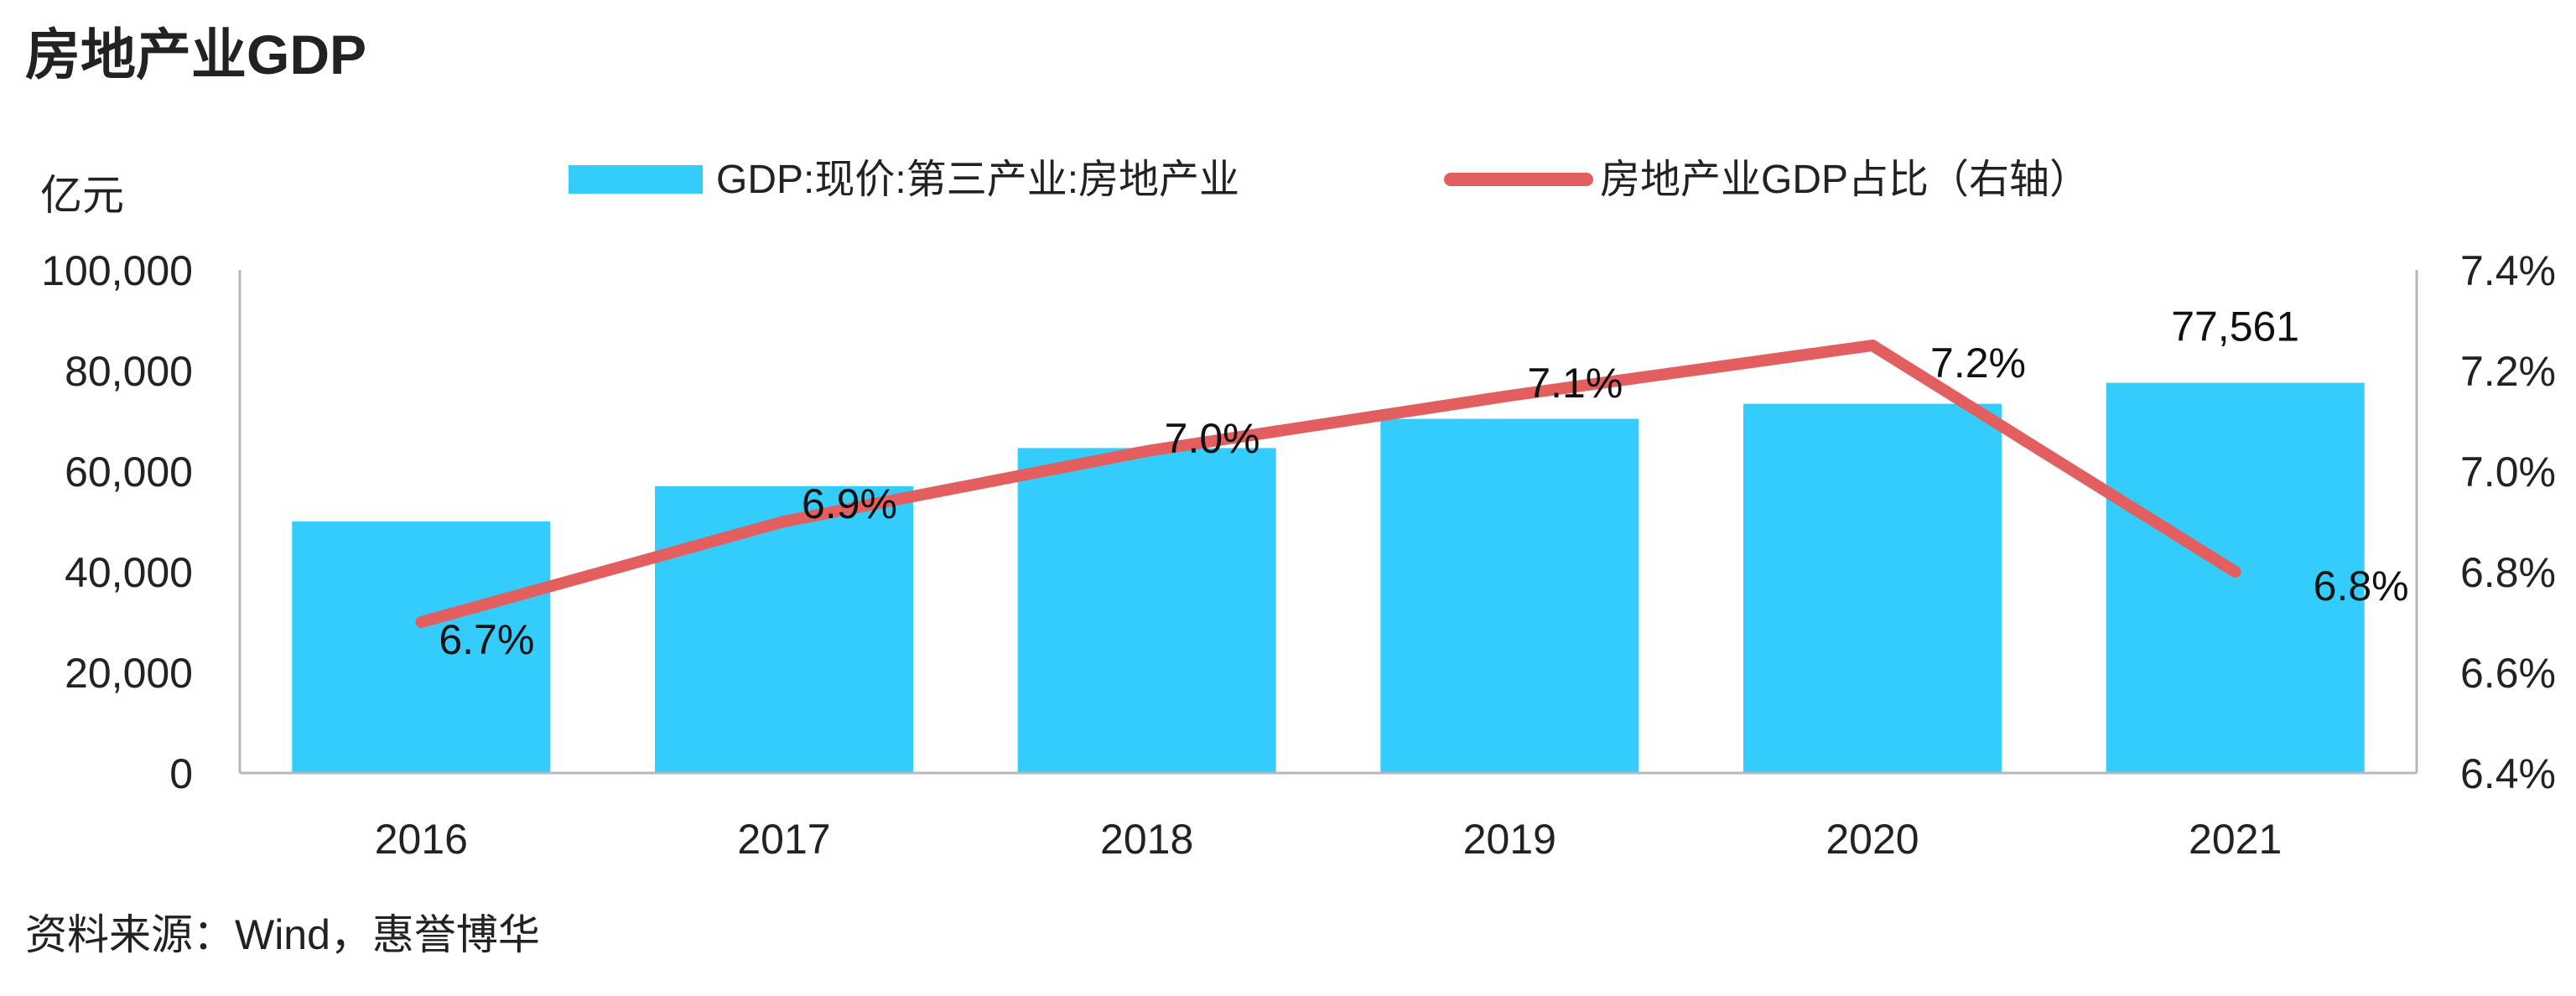 Image resolution: width=2576 pixels, height=996 pixels. Describe the element at coordinates (117, 270) in the screenshot. I see `left-tick-label: 100,000` at that location.